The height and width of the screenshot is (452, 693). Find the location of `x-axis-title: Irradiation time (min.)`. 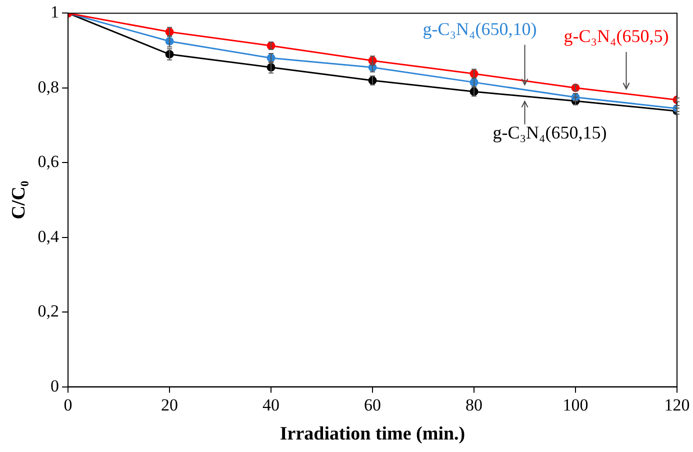

x-axis-title: Irradiation time (min.) is located at coordinates (373, 434).